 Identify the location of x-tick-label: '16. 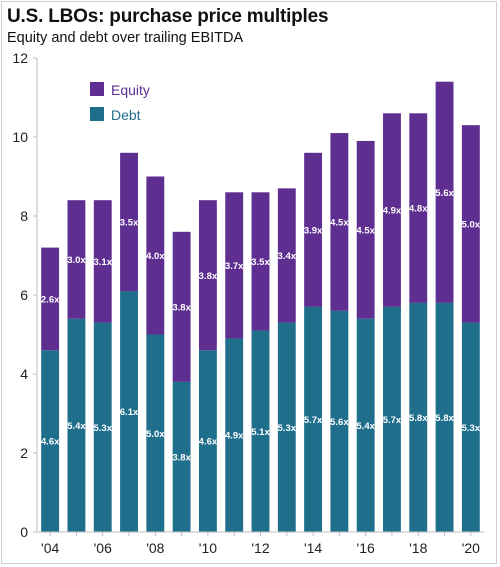
(366, 548).